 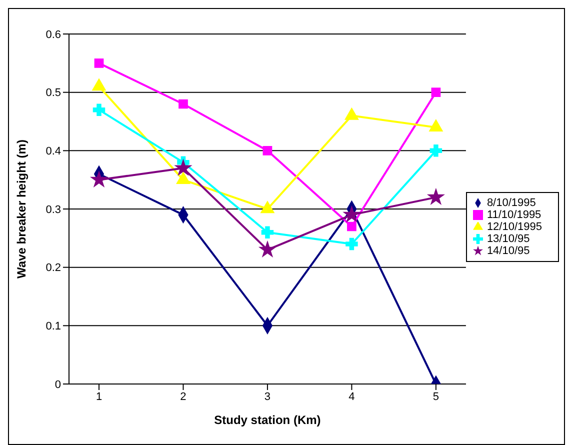 What do you see at coordinates (511, 202) in the screenshot?
I see `legend-label: 8/10/1995` at bounding box center [511, 202].